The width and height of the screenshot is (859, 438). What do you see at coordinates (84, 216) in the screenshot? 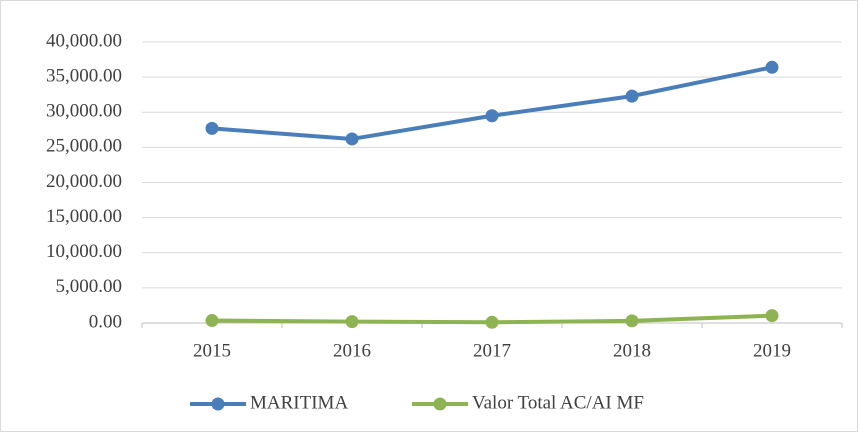
I see `y-tick-label: 15,000.00` at bounding box center [84, 216].